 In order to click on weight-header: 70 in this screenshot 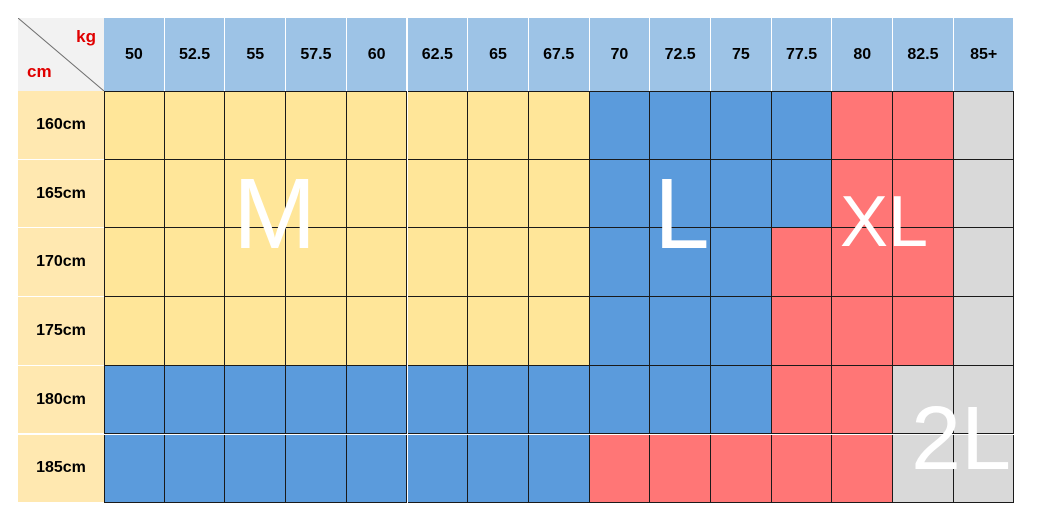, I will do `click(620, 54)`.